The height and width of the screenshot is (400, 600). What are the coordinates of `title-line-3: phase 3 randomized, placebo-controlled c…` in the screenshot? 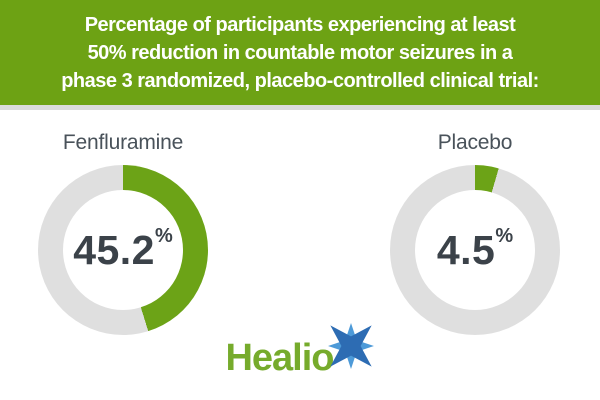 It's located at (300, 80).